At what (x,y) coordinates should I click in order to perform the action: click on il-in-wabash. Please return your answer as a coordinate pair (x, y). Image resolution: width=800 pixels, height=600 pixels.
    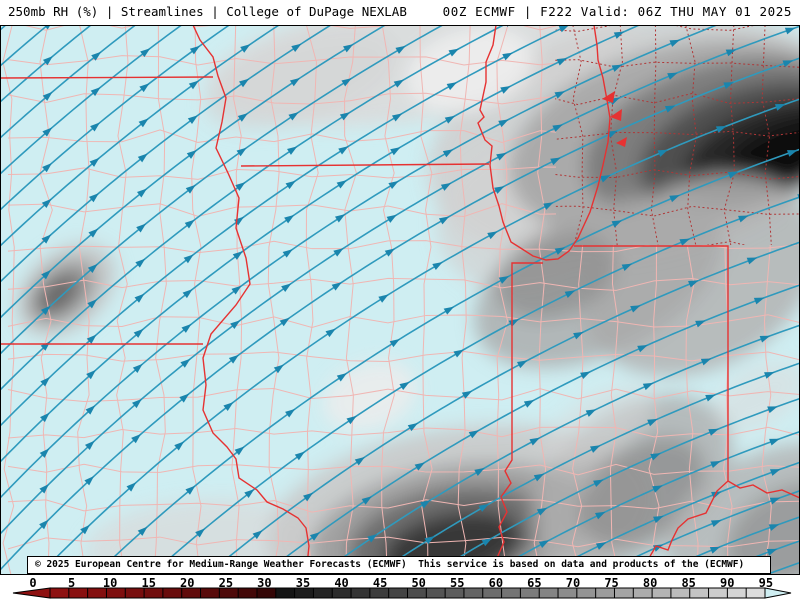
    Looking at the image, I should click on (519, 418).